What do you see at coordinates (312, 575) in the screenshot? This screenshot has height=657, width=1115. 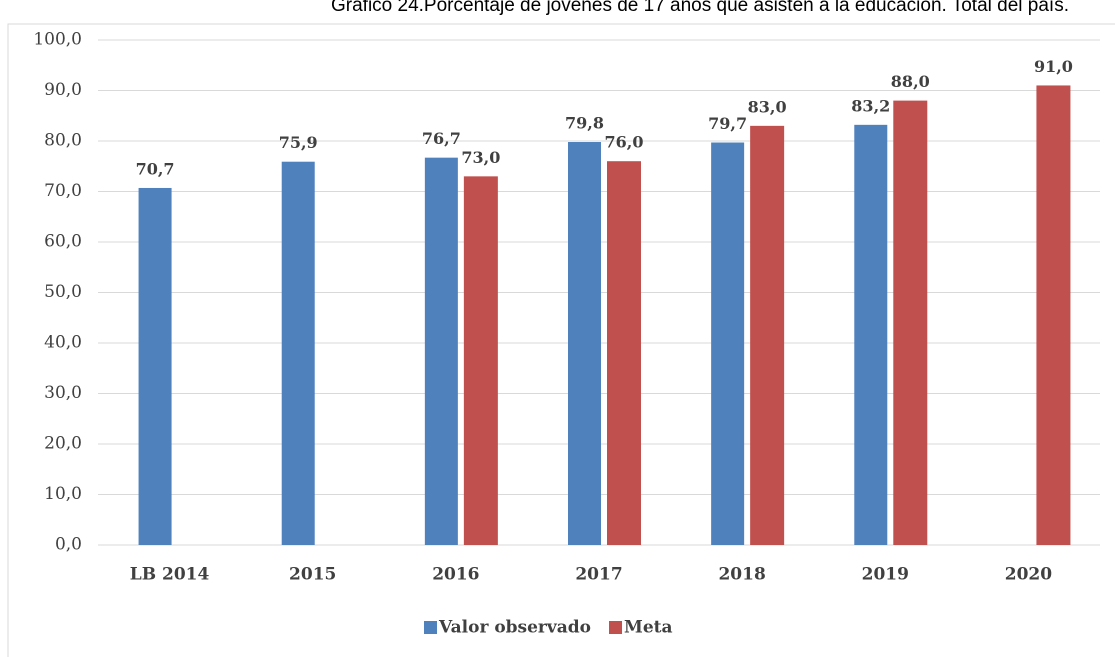 I see `x-tick-label: 2015` at bounding box center [312, 575].